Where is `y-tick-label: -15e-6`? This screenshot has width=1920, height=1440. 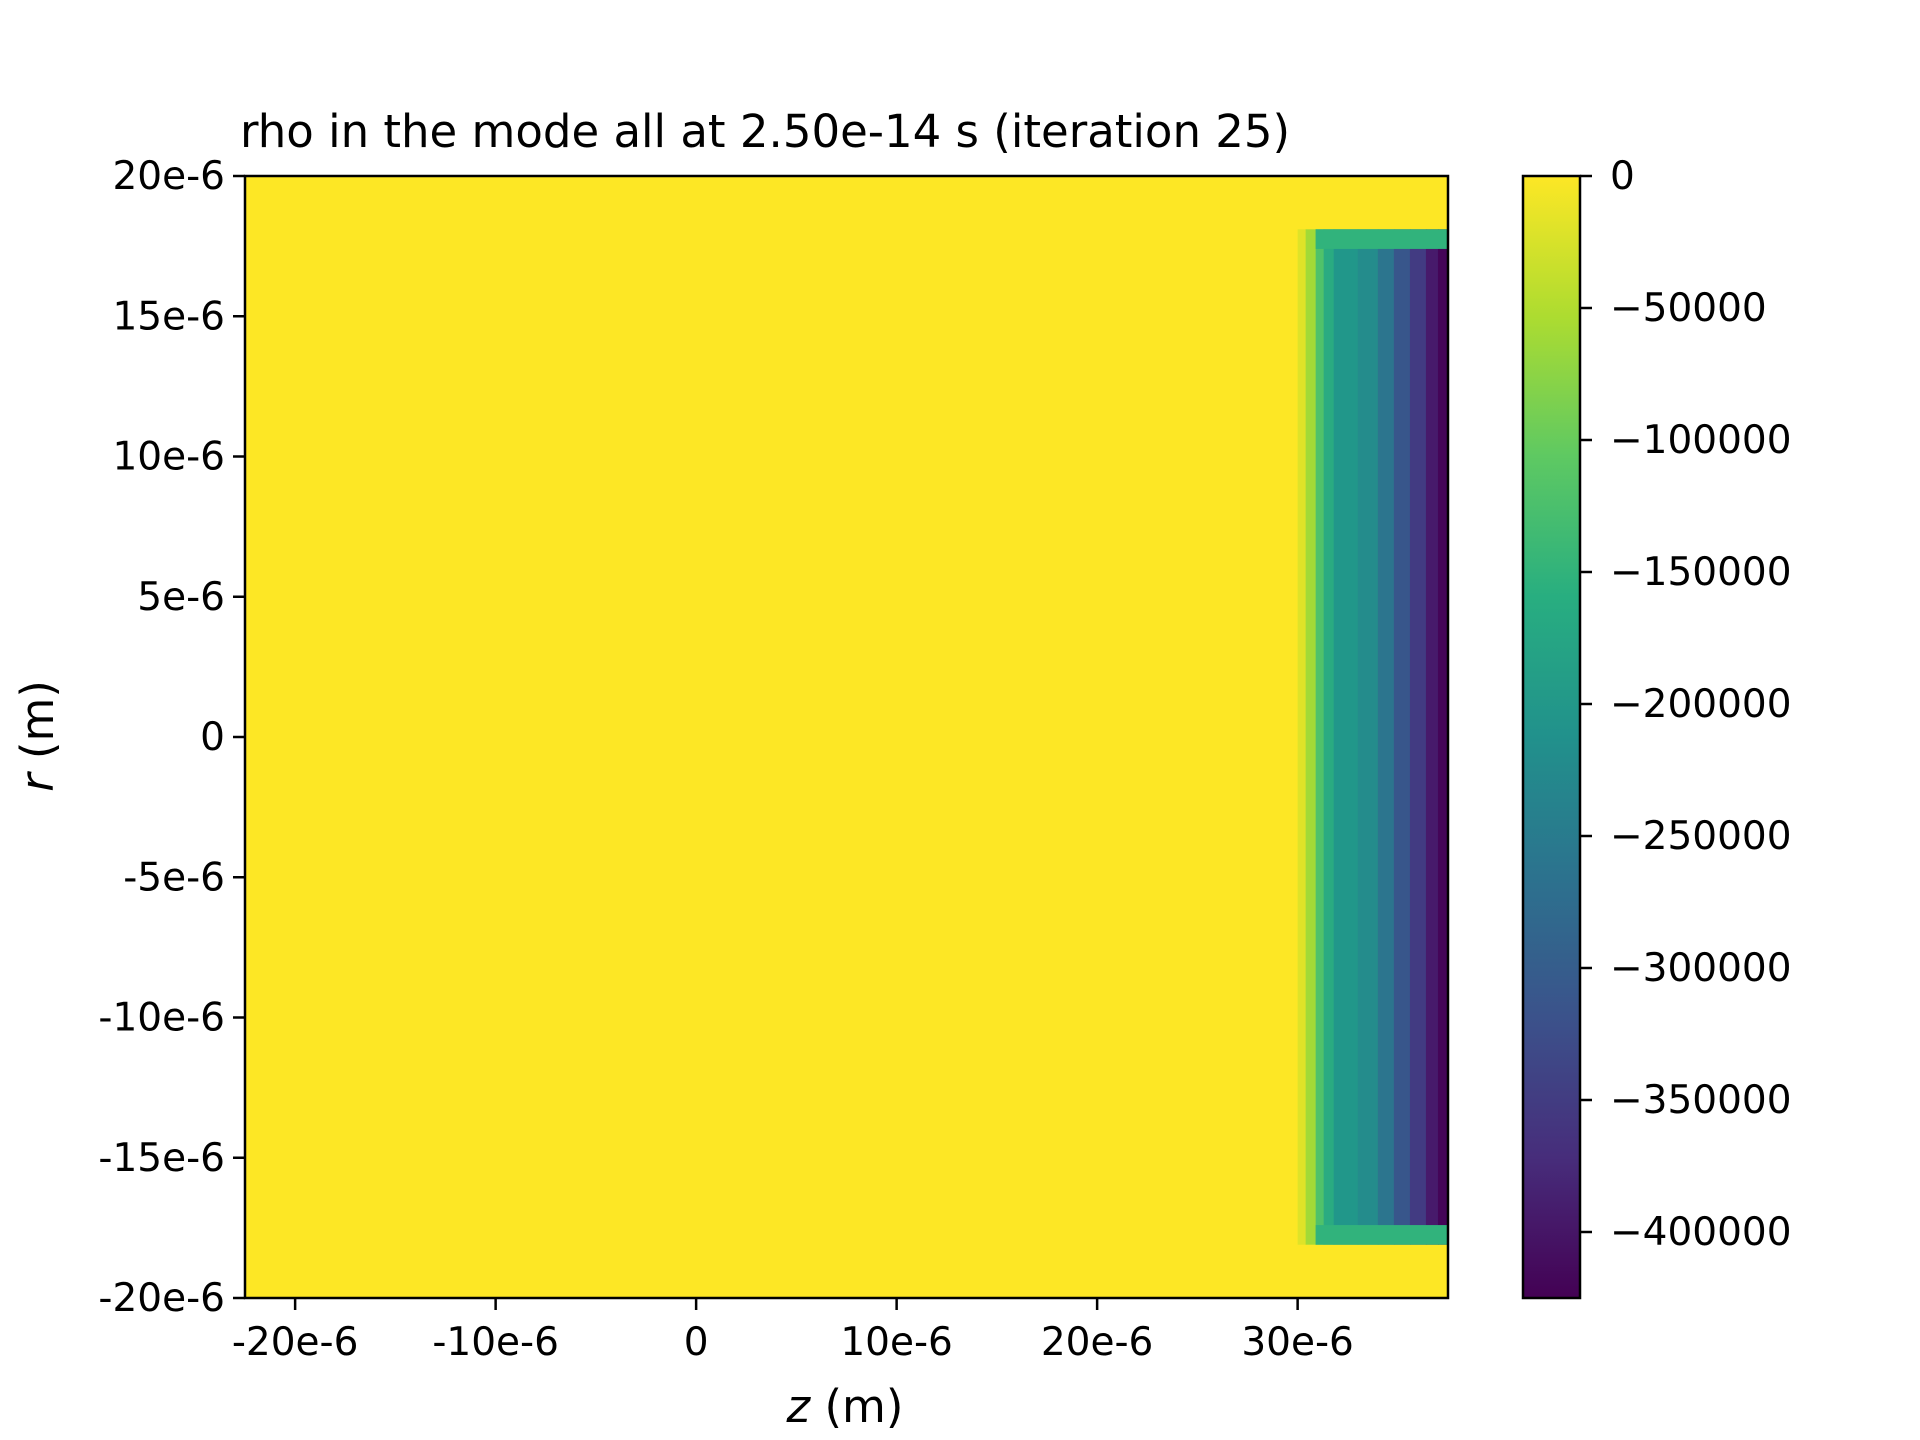
y-tick-label: -15e-6 is located at coordinates (161, 1158).